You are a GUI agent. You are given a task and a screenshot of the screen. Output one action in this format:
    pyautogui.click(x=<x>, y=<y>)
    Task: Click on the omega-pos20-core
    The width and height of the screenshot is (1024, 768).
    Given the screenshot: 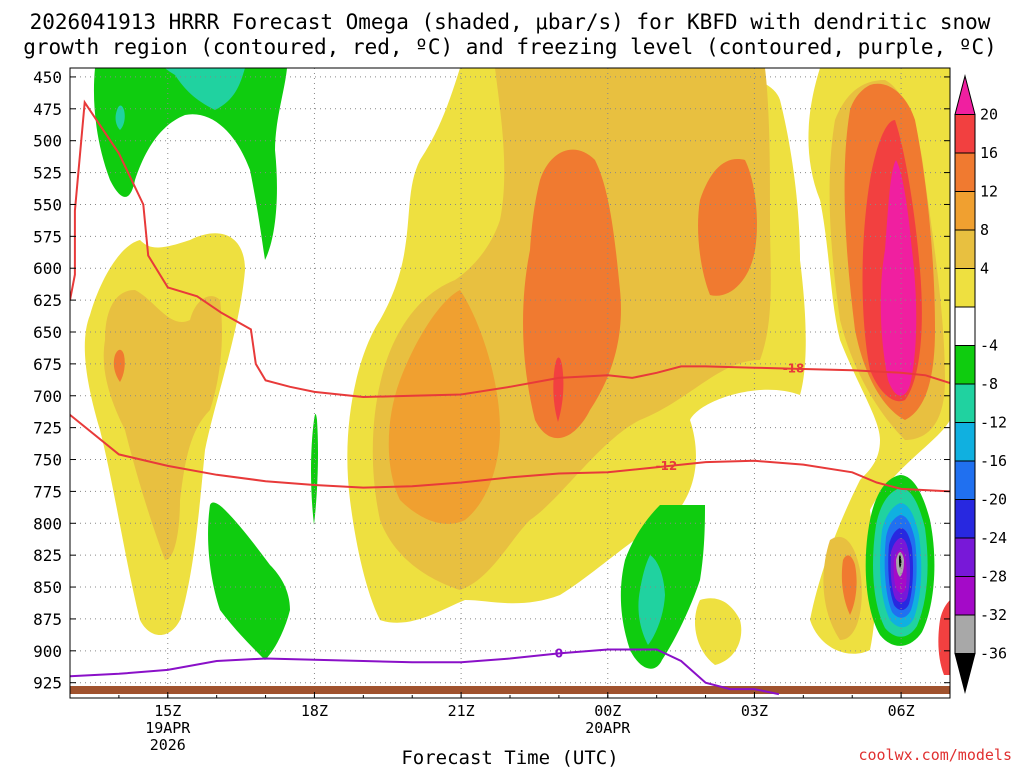 What is the action you would take?
    pyautogui.click(x=898, y=278)
    